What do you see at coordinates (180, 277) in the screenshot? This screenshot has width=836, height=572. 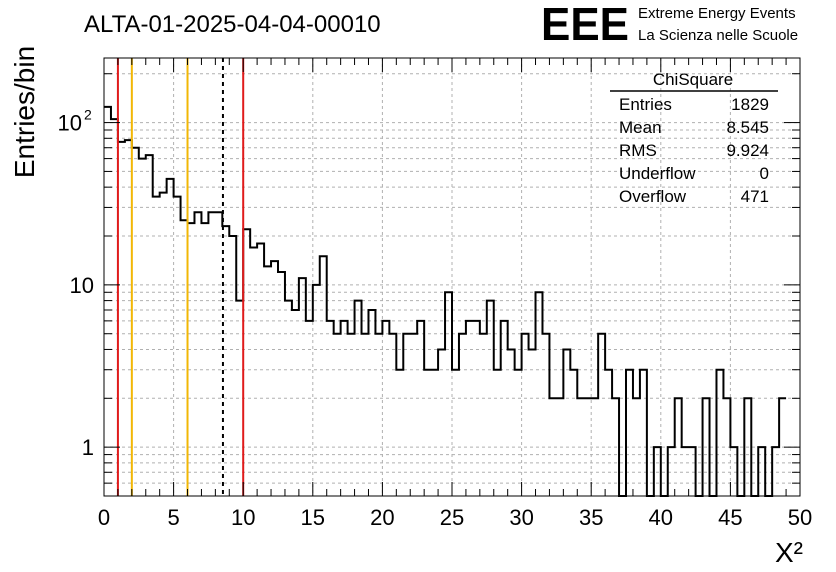 I see `reference-lines` at bounding box center [180, 277].